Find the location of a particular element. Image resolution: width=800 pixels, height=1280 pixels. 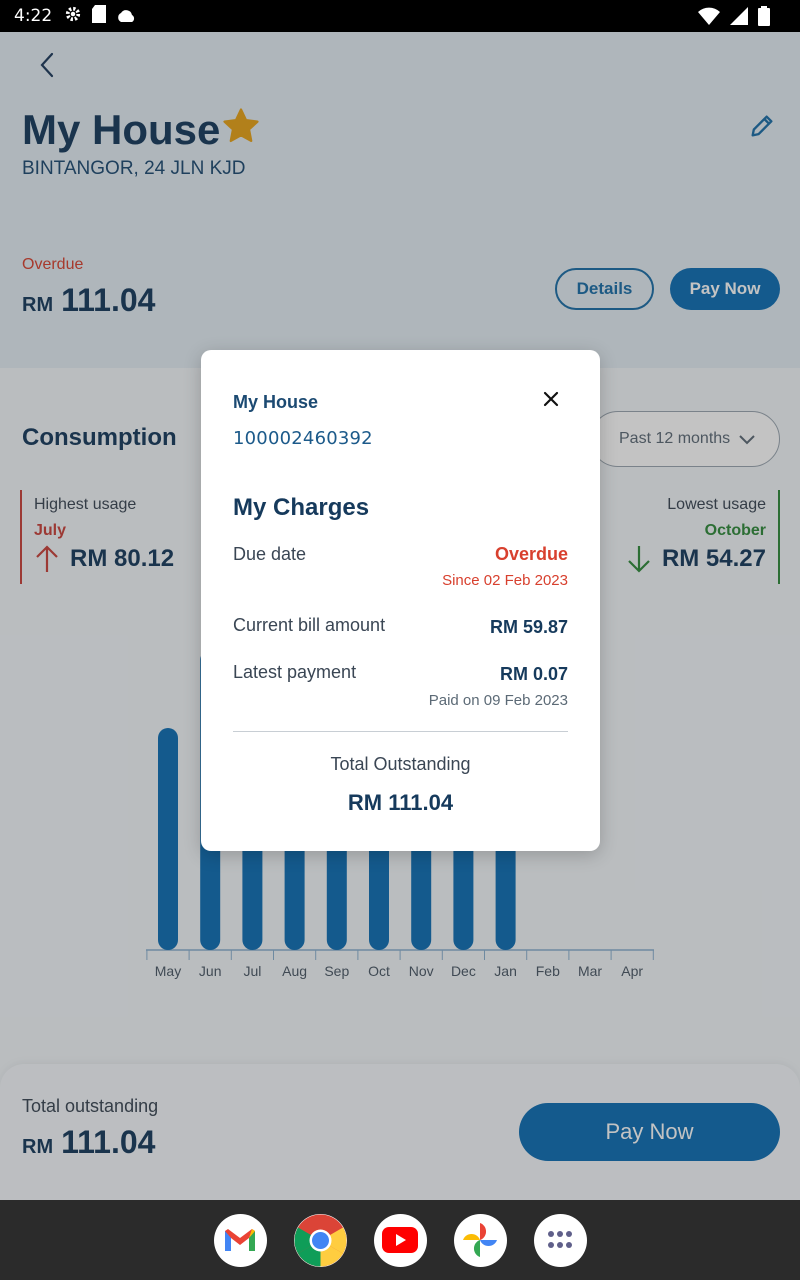

close-icon is located at coordinates (551, 399).